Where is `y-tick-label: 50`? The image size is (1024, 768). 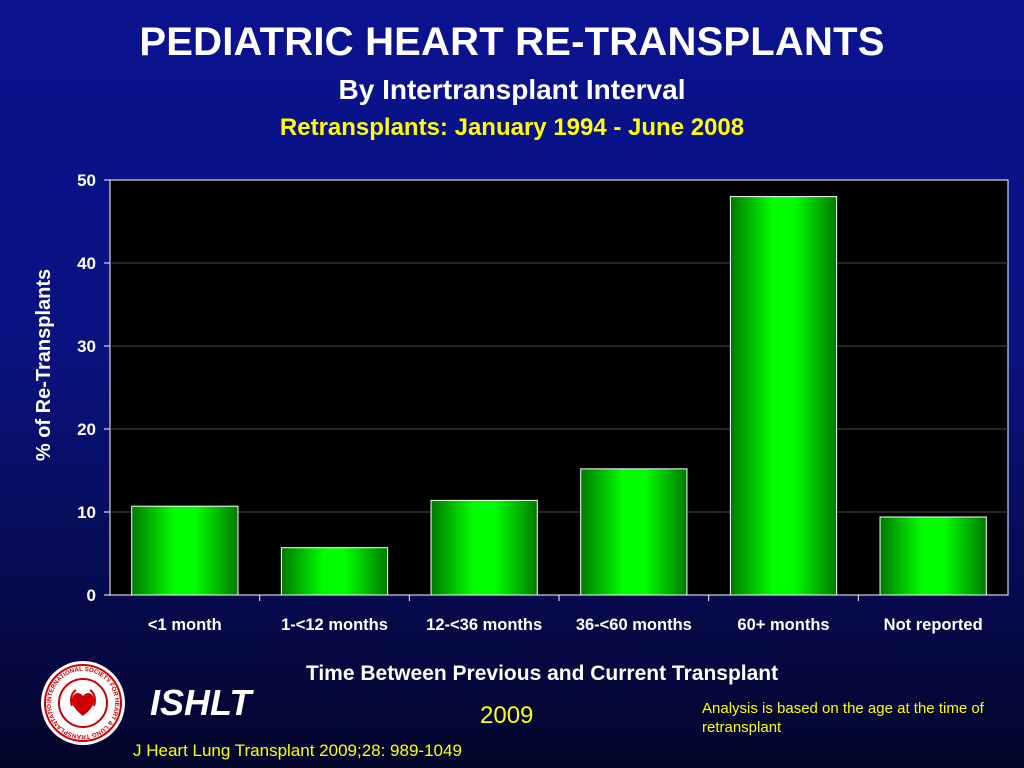
y-tick-label: 50 is located at coordinates (86, 180).